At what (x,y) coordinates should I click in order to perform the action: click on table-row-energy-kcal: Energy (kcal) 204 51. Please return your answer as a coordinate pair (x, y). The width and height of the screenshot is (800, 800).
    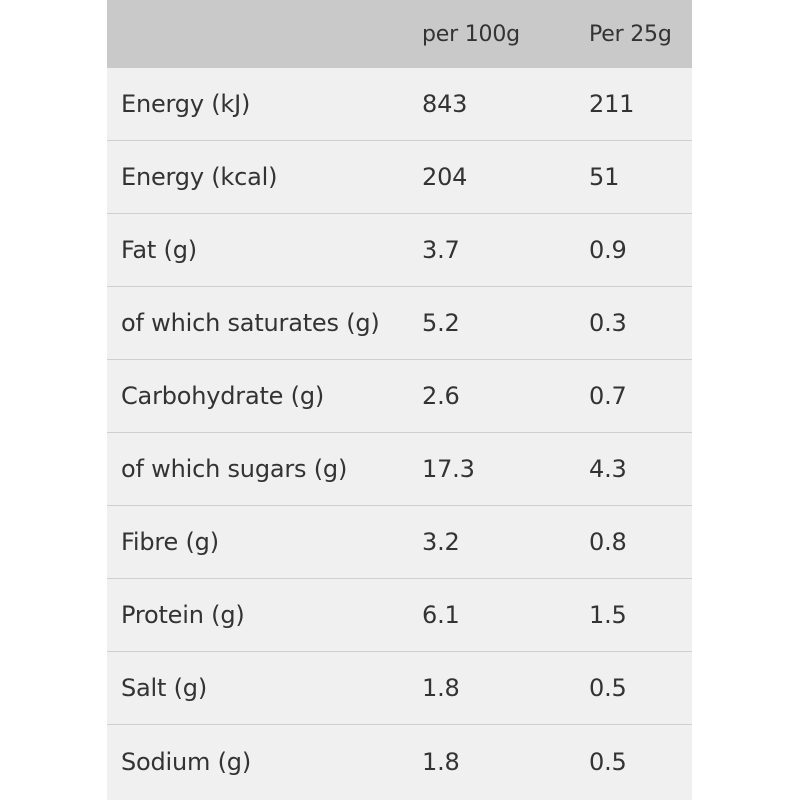
    Looking at the image, I should click on (399, 177).